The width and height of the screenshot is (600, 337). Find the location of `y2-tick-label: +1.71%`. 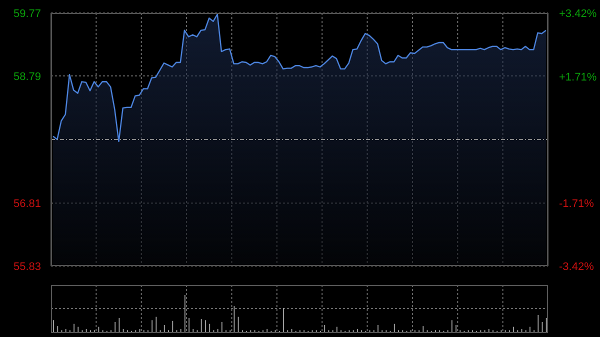

y2-tick-label: +1.71% is located at coordinates (578, 77).